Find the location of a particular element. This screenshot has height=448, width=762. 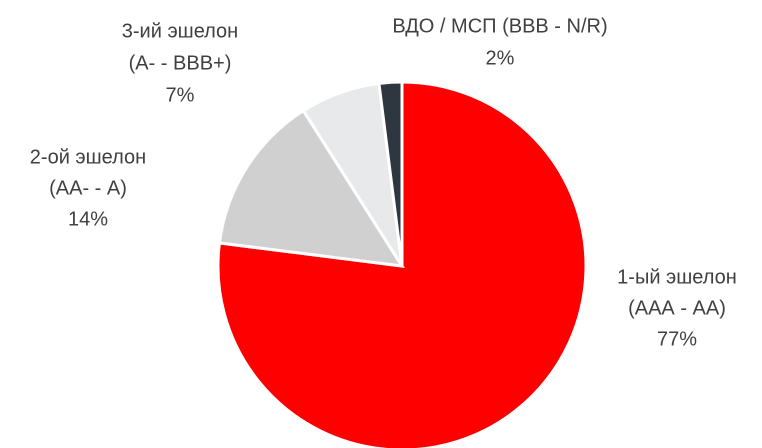

slice-label: 1-ый эшелон is located at coordinates (677, 277).